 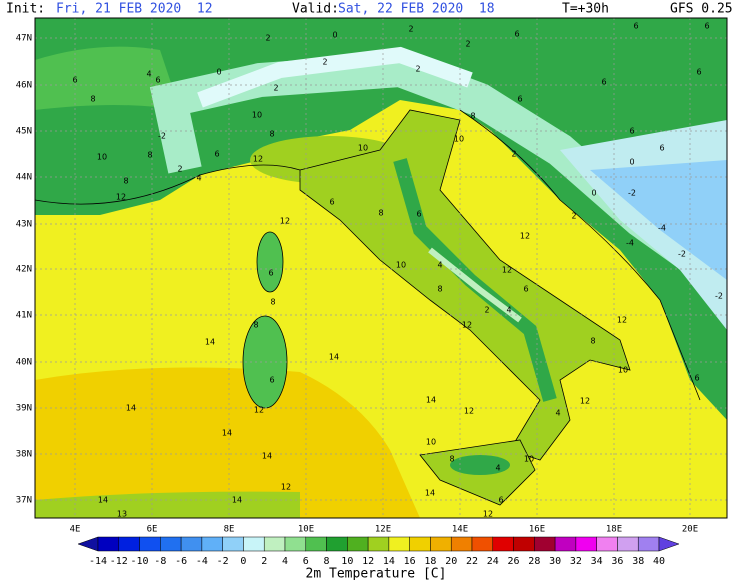 What do you see at coordinates (534, 561) in the screenshot?
I see `colorbar-label: 28` at bounding box center [534, 561].